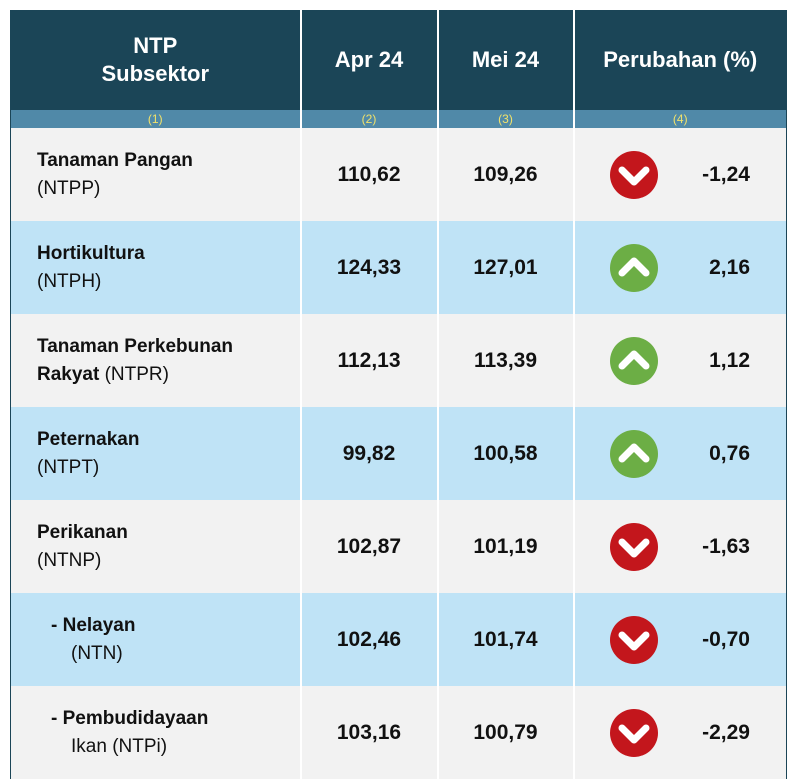  Describe the element at coordinates (136, 374) in the screenshot. I see `subsector-code: (NTPR)` at that location.